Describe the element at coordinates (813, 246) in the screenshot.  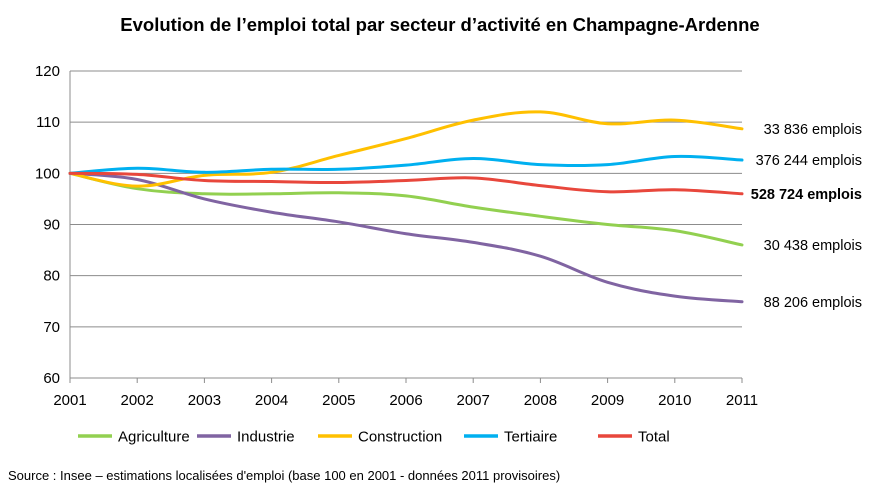
I see `end-label-agriculture: 30 438 emplois` at that location.